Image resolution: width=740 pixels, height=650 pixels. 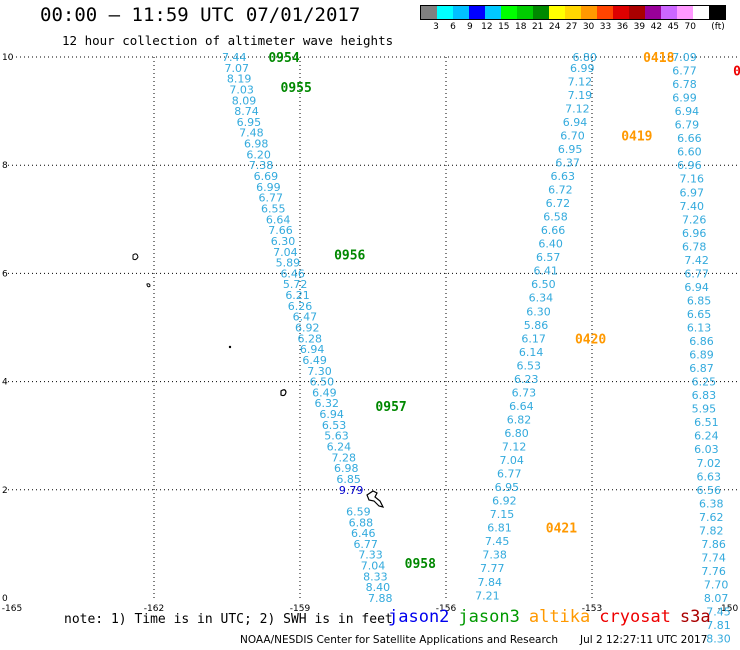 What do you see at coordinates (297, 295) in the screenshot?
I see `swh-reading: 6.21` at bounding box center [297, 295].